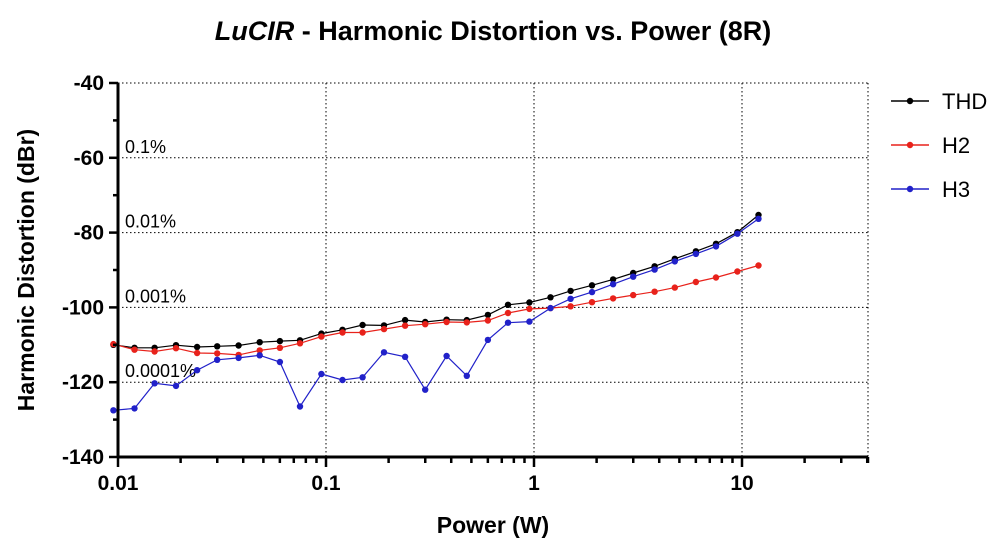  I want to click on y-tick-label: -40, so click(89, 83).